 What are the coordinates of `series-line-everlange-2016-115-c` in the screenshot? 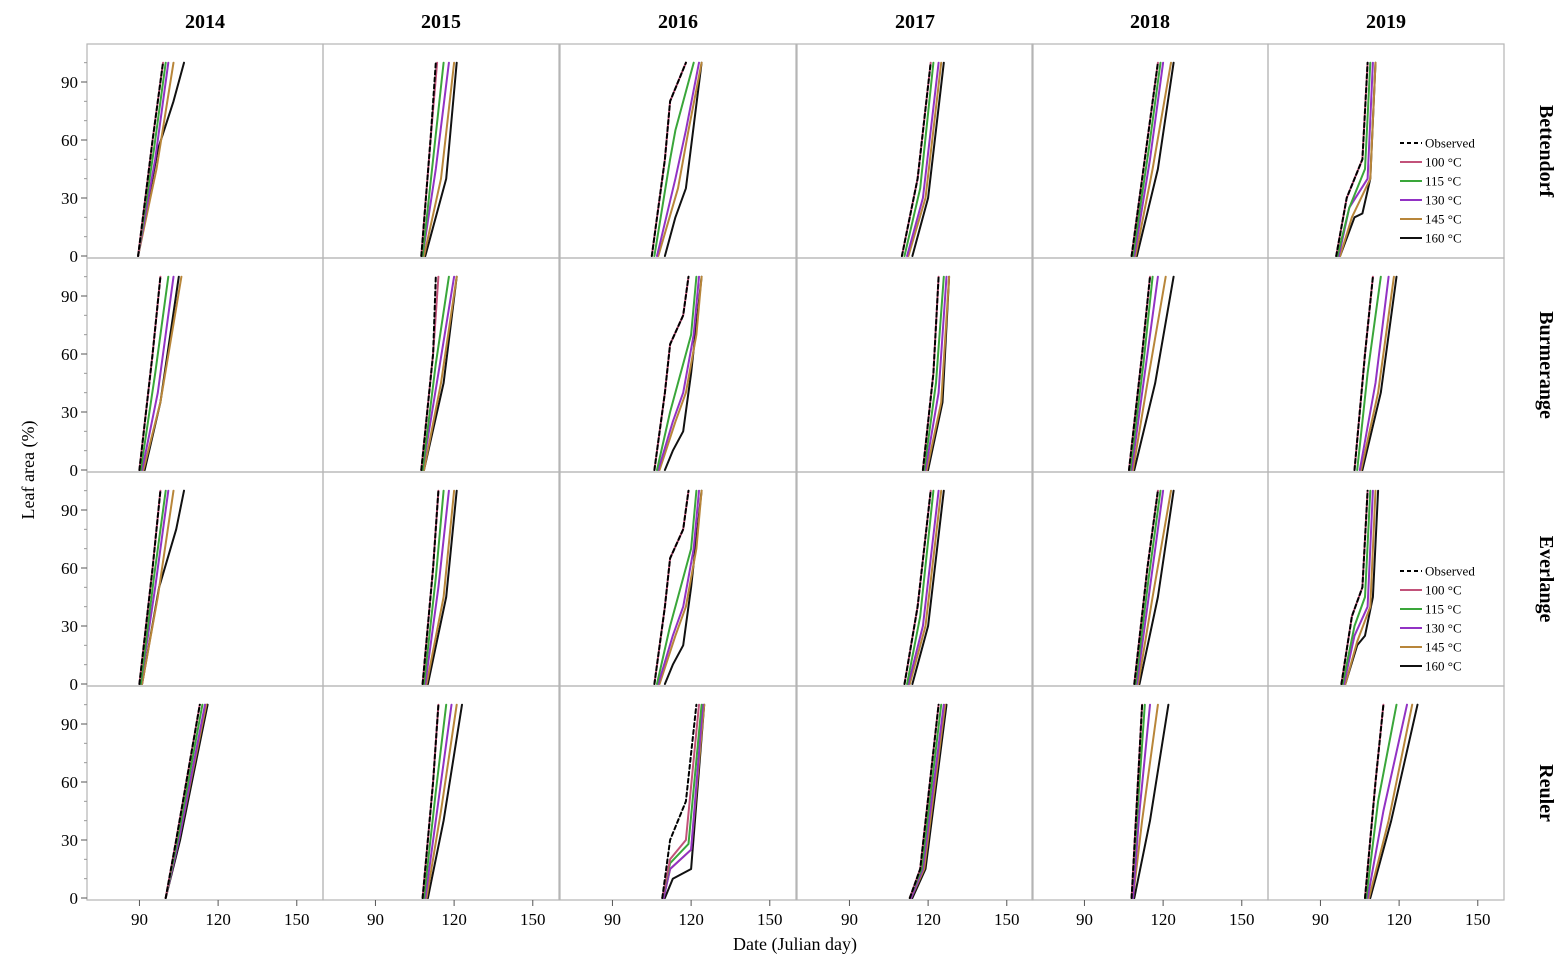 It's located at (677, 587).